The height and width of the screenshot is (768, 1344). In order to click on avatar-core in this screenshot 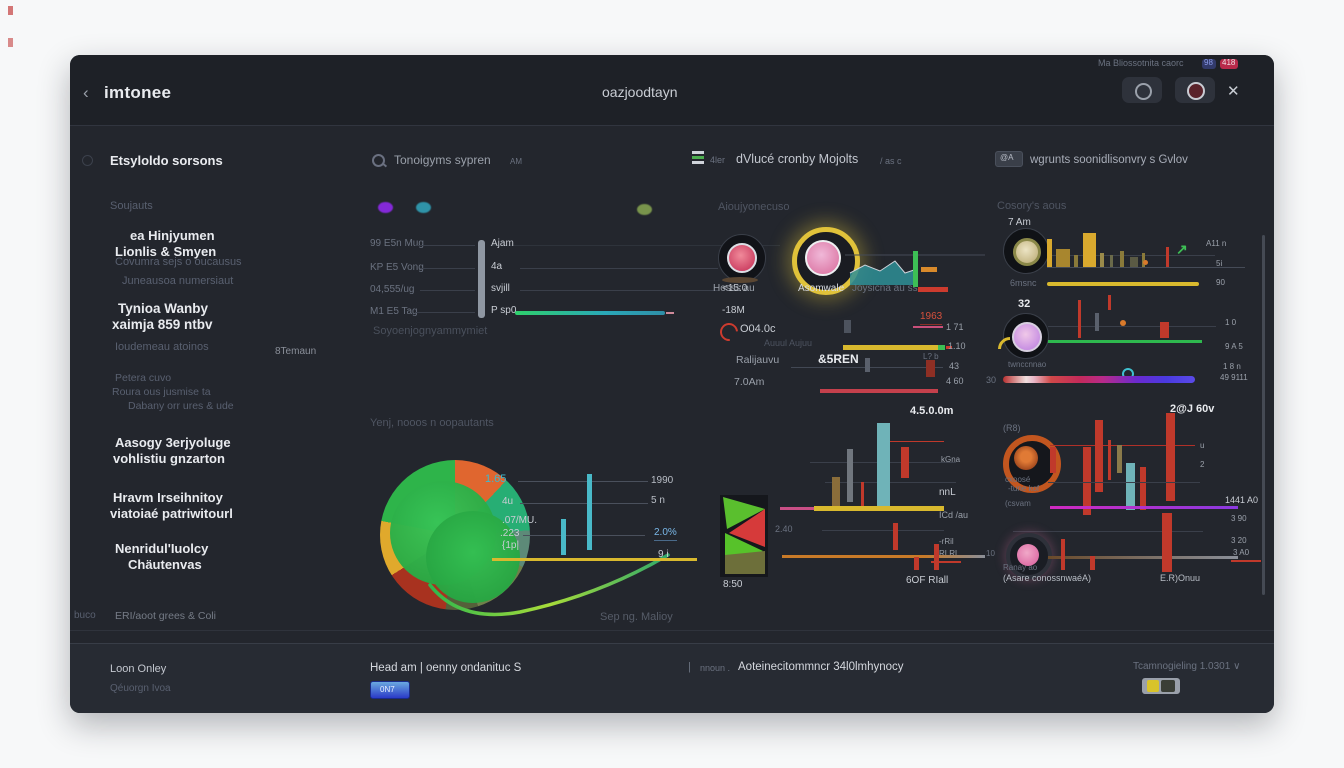, I will do `click(742, 258)`.